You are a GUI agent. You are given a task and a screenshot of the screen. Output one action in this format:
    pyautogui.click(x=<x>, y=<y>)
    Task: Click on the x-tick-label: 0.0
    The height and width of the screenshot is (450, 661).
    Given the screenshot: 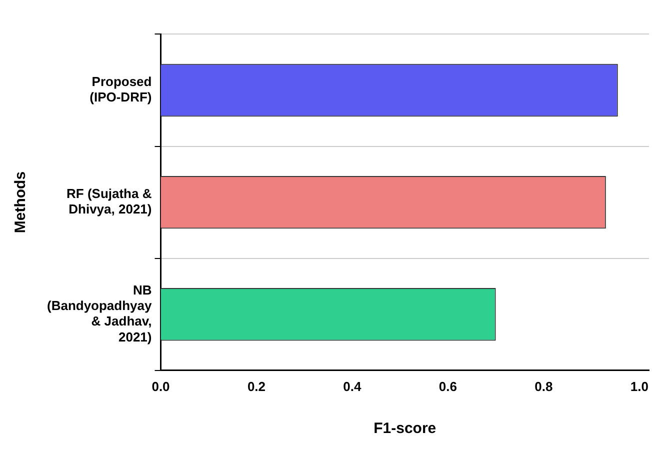 What is the action you would take?
    pyautogui.click(x=161, y=386)
    